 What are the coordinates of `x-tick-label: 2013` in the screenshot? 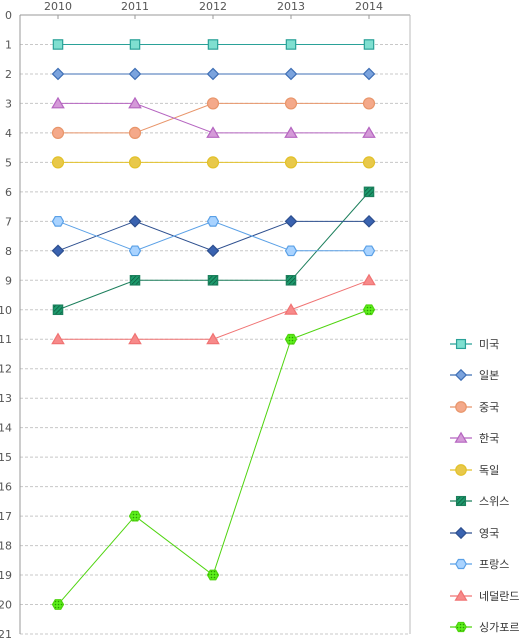 It's located at (291, 6).